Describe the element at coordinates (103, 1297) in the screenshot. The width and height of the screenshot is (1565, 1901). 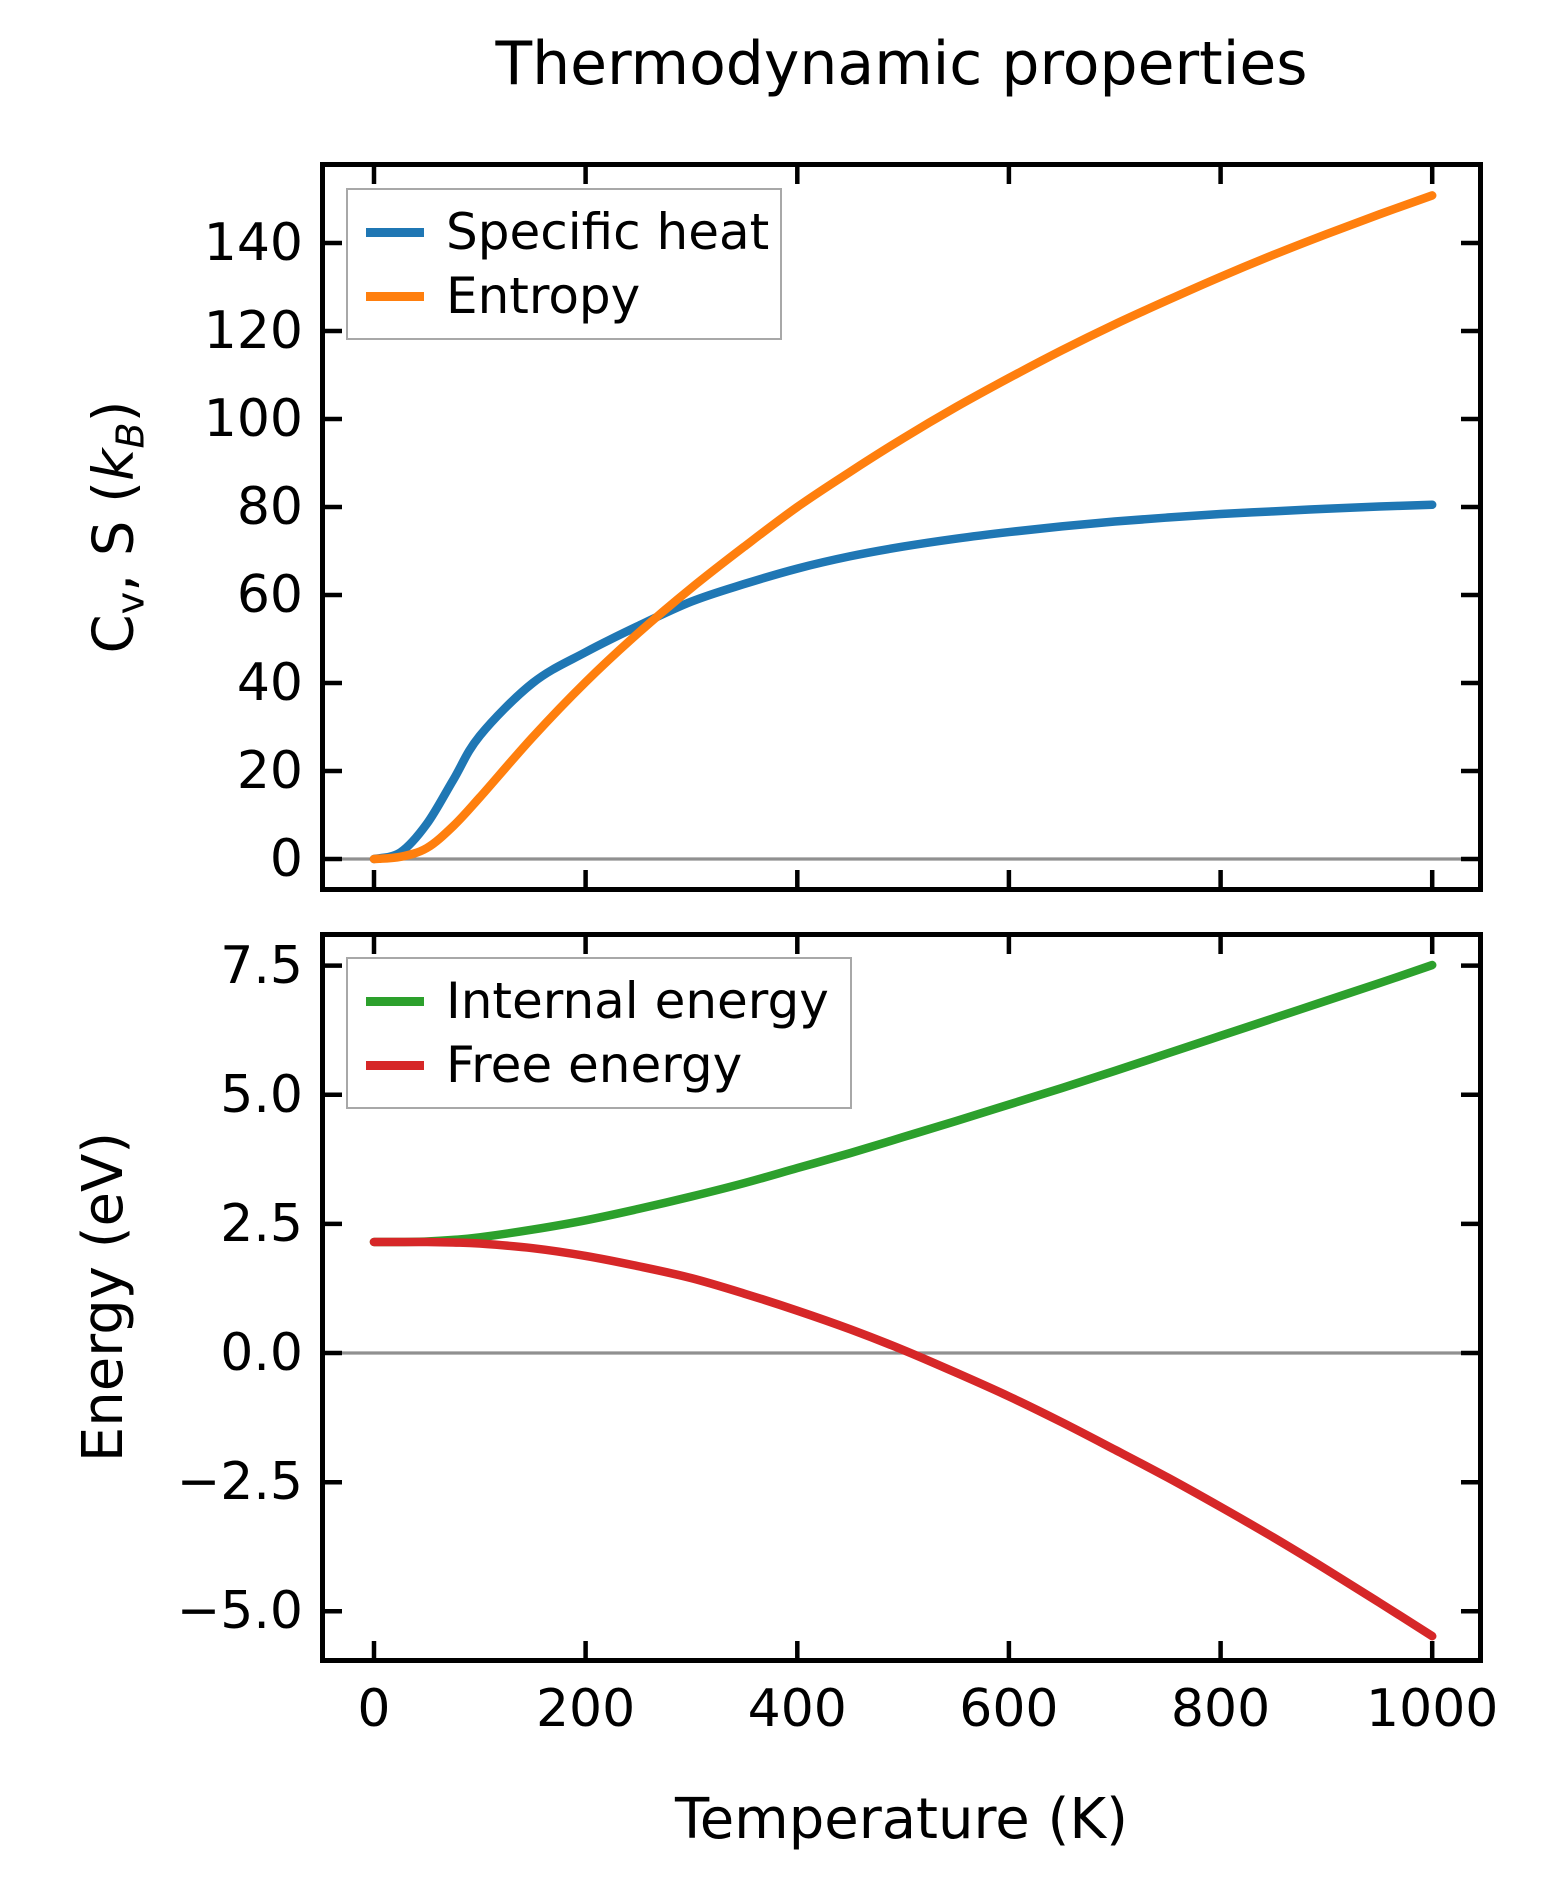
I see `ylabel-bottom: Energy (eV)` at that location.